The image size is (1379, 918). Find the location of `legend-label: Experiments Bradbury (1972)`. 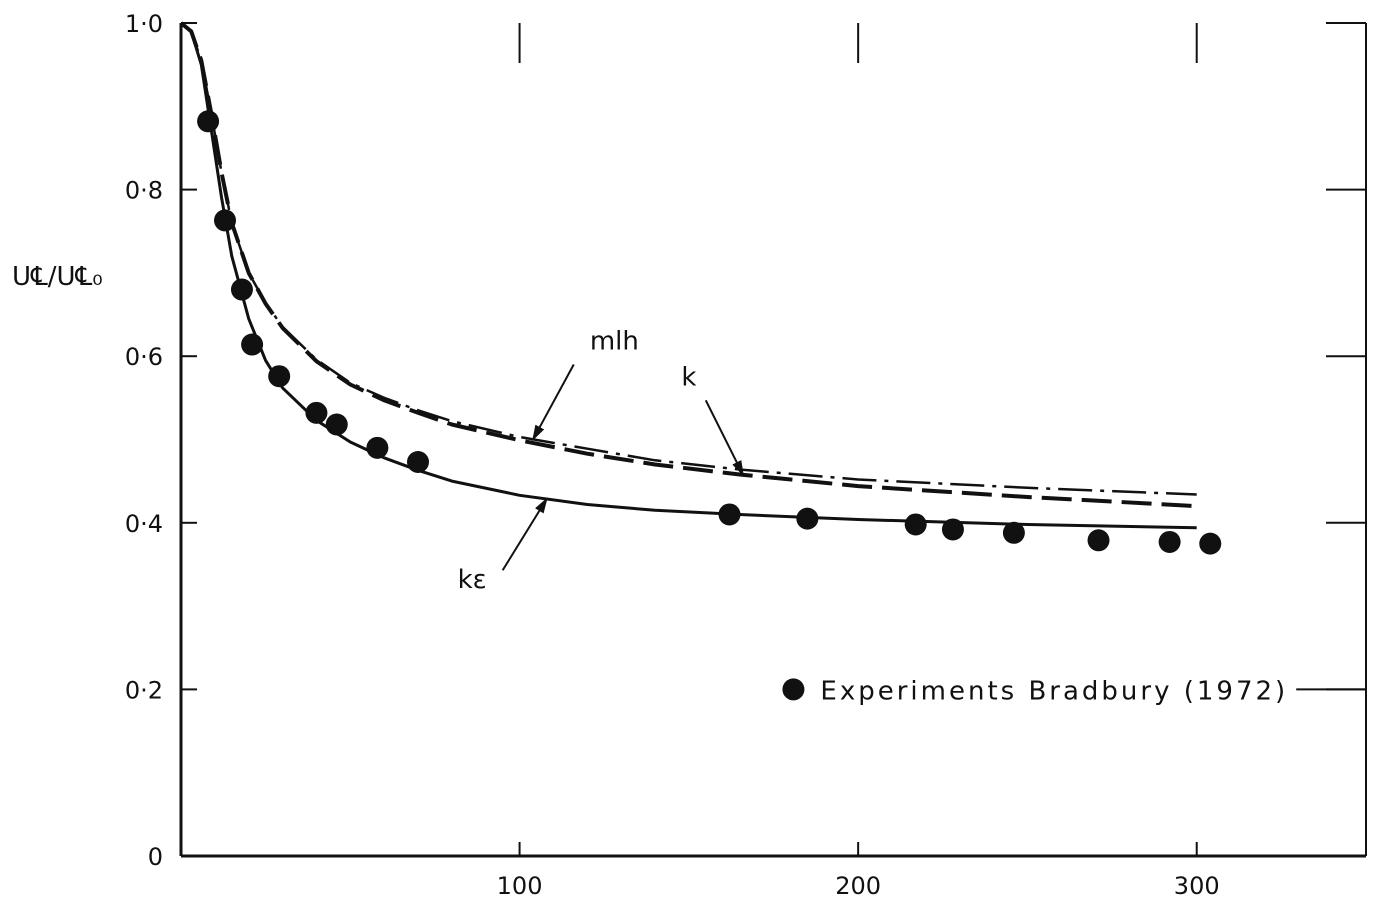

legend-label: Experiments Bradbury (1972) is located at coordinates (1054, 691).